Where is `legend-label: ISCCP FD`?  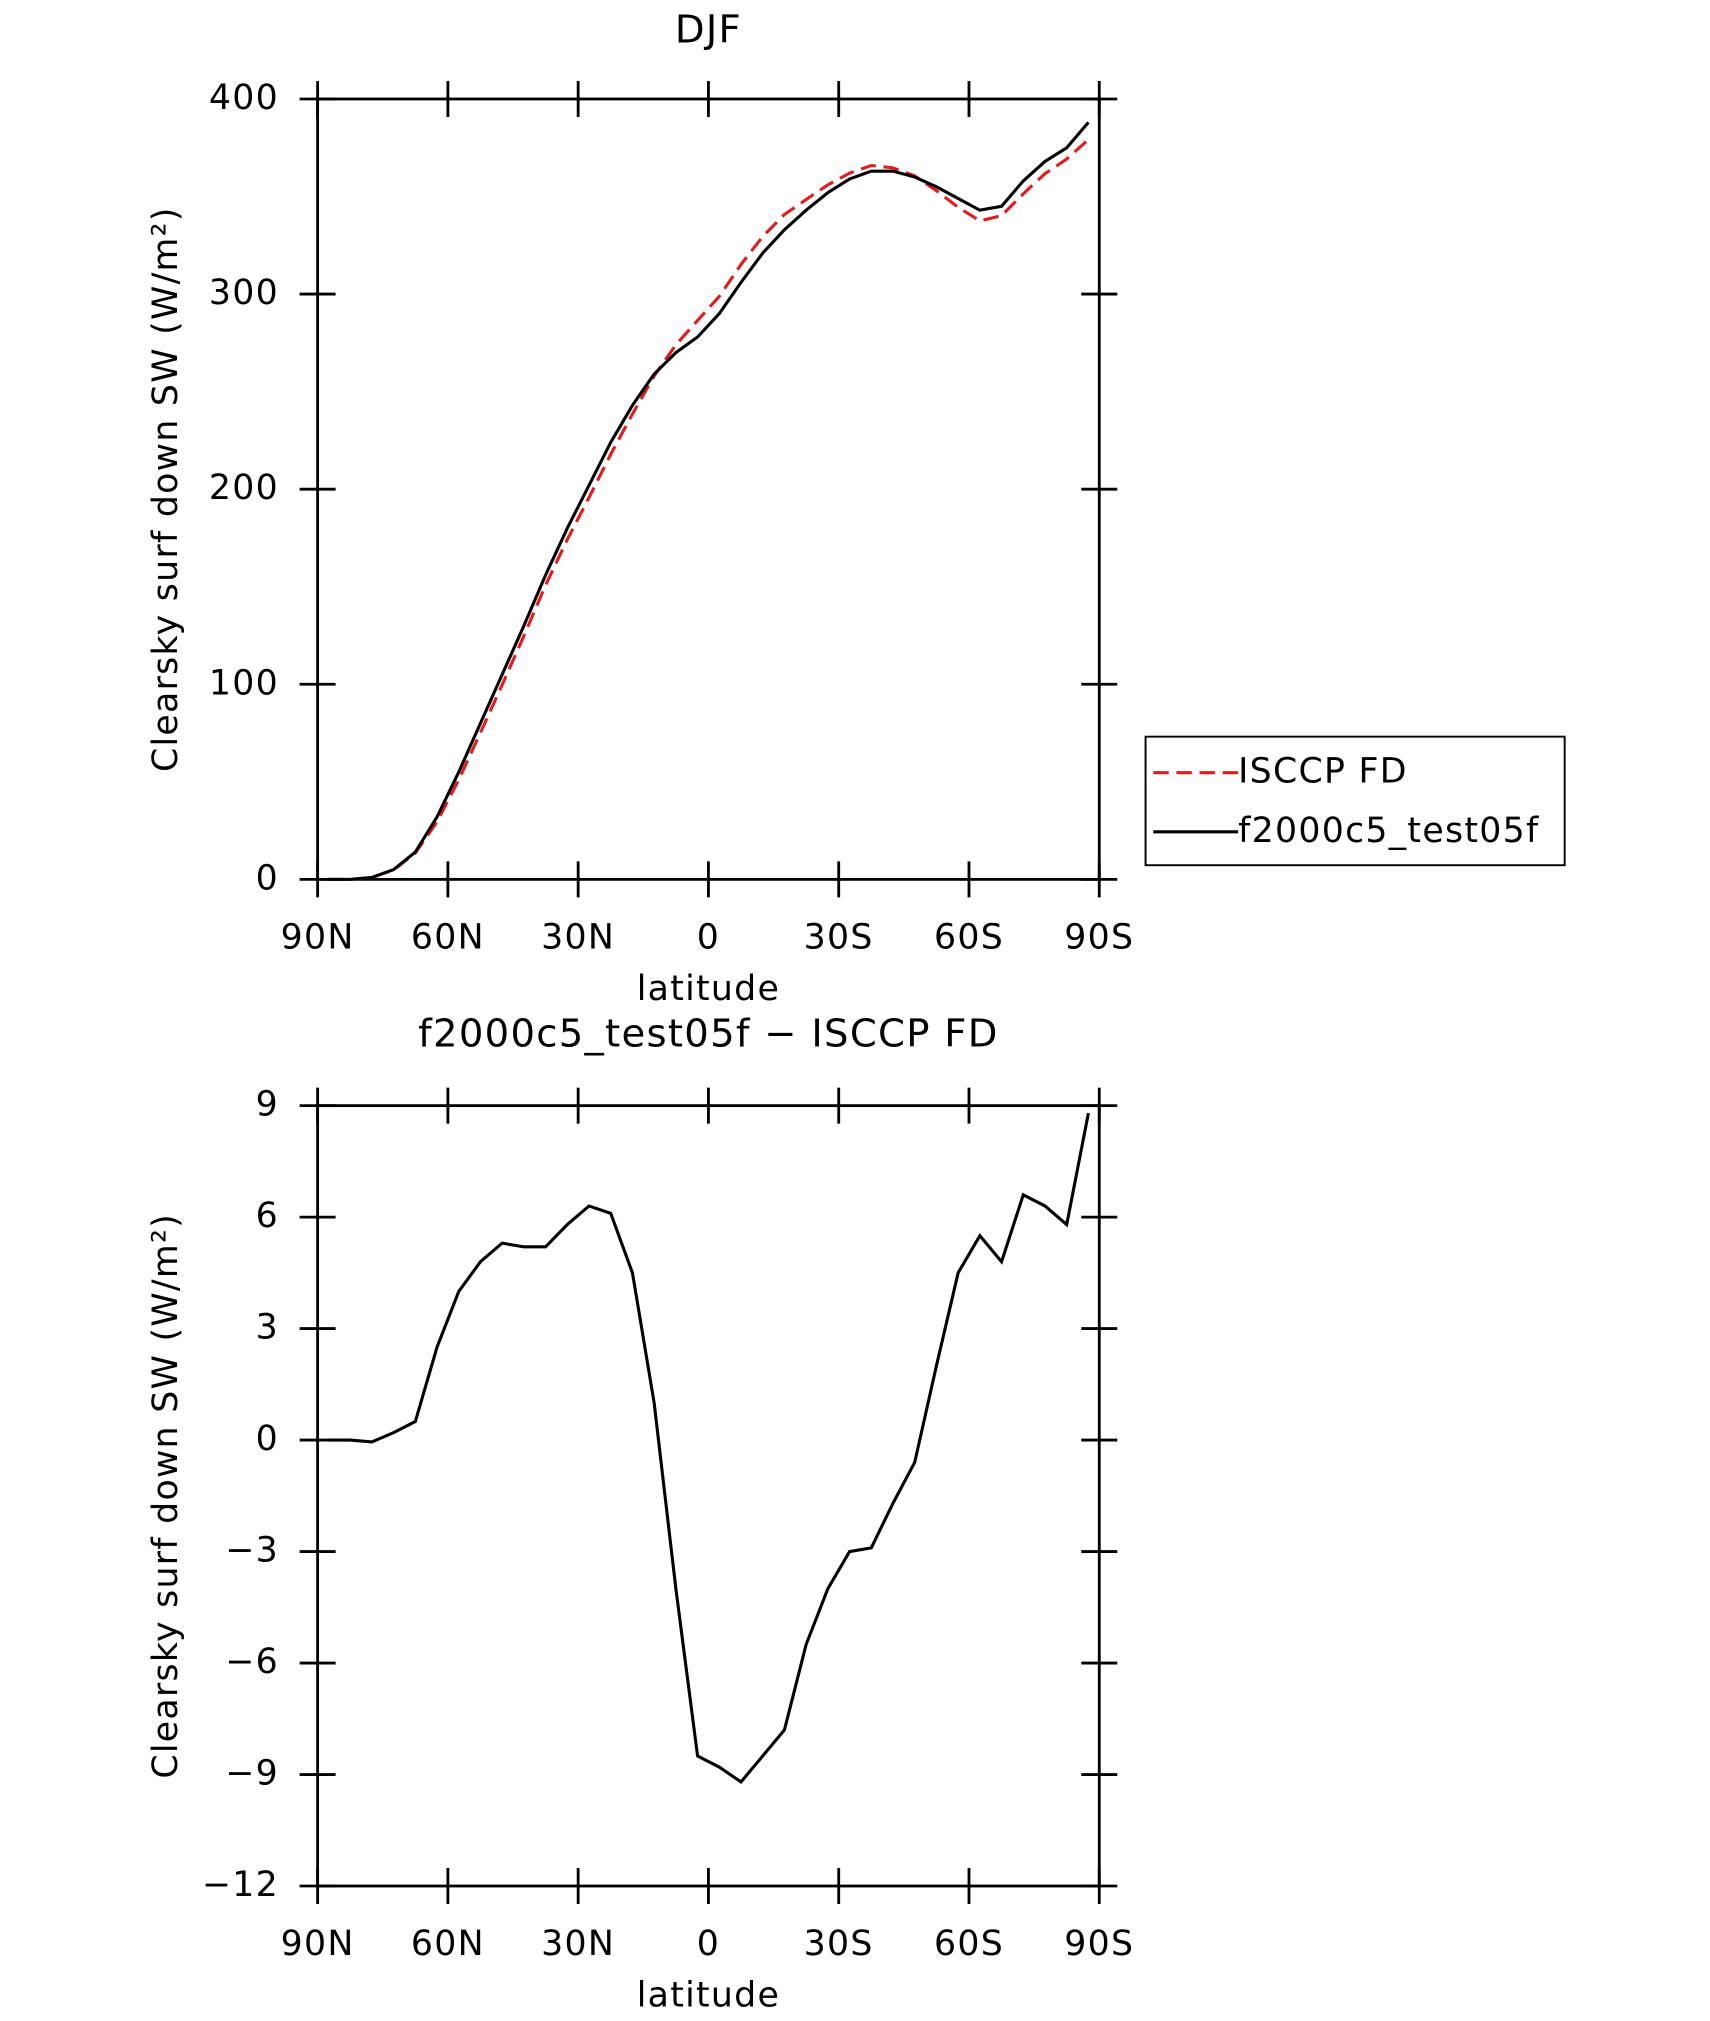 legend-label: ISCCP FD is located at coordinates (1323, 772).